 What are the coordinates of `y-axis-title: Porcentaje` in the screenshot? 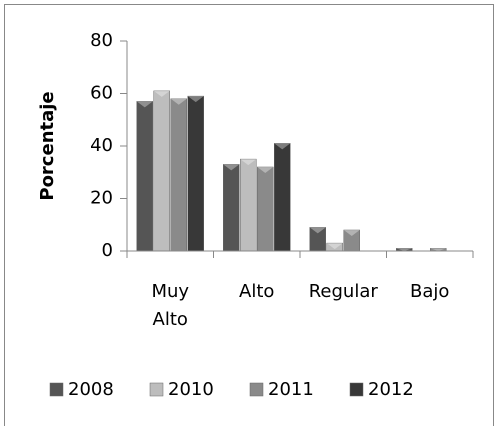 It's located at (47, 145).